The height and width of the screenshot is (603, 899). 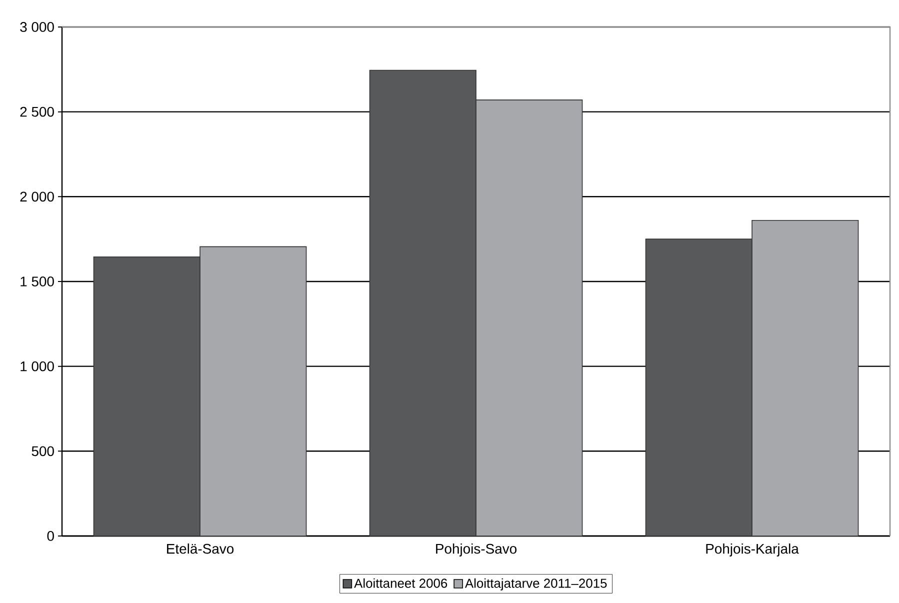 I want to click on x-tick-label: Pohjois-Savo, so click(x=476, y=549).